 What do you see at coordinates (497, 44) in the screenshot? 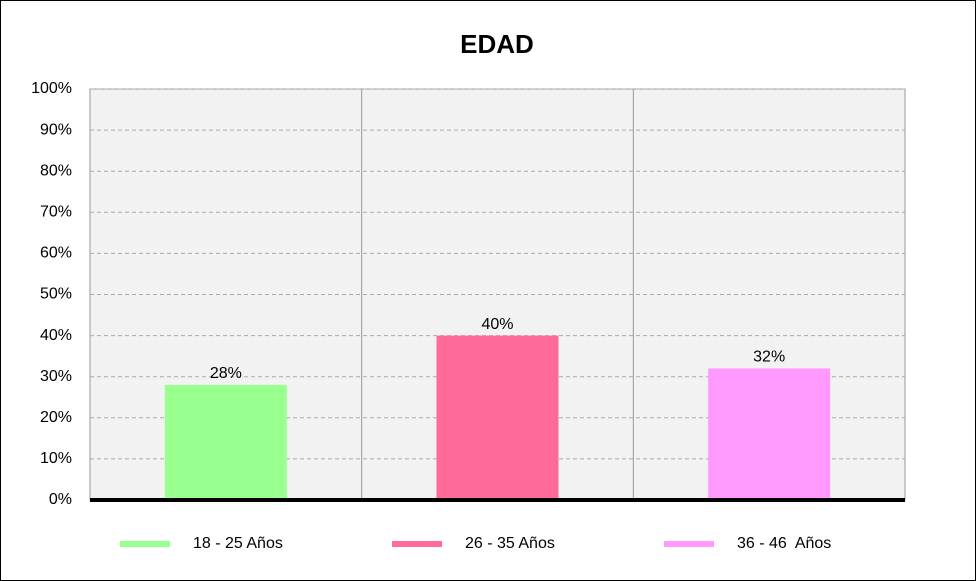
I see `chart-title: EDAD` at bounding box center [497, 44].